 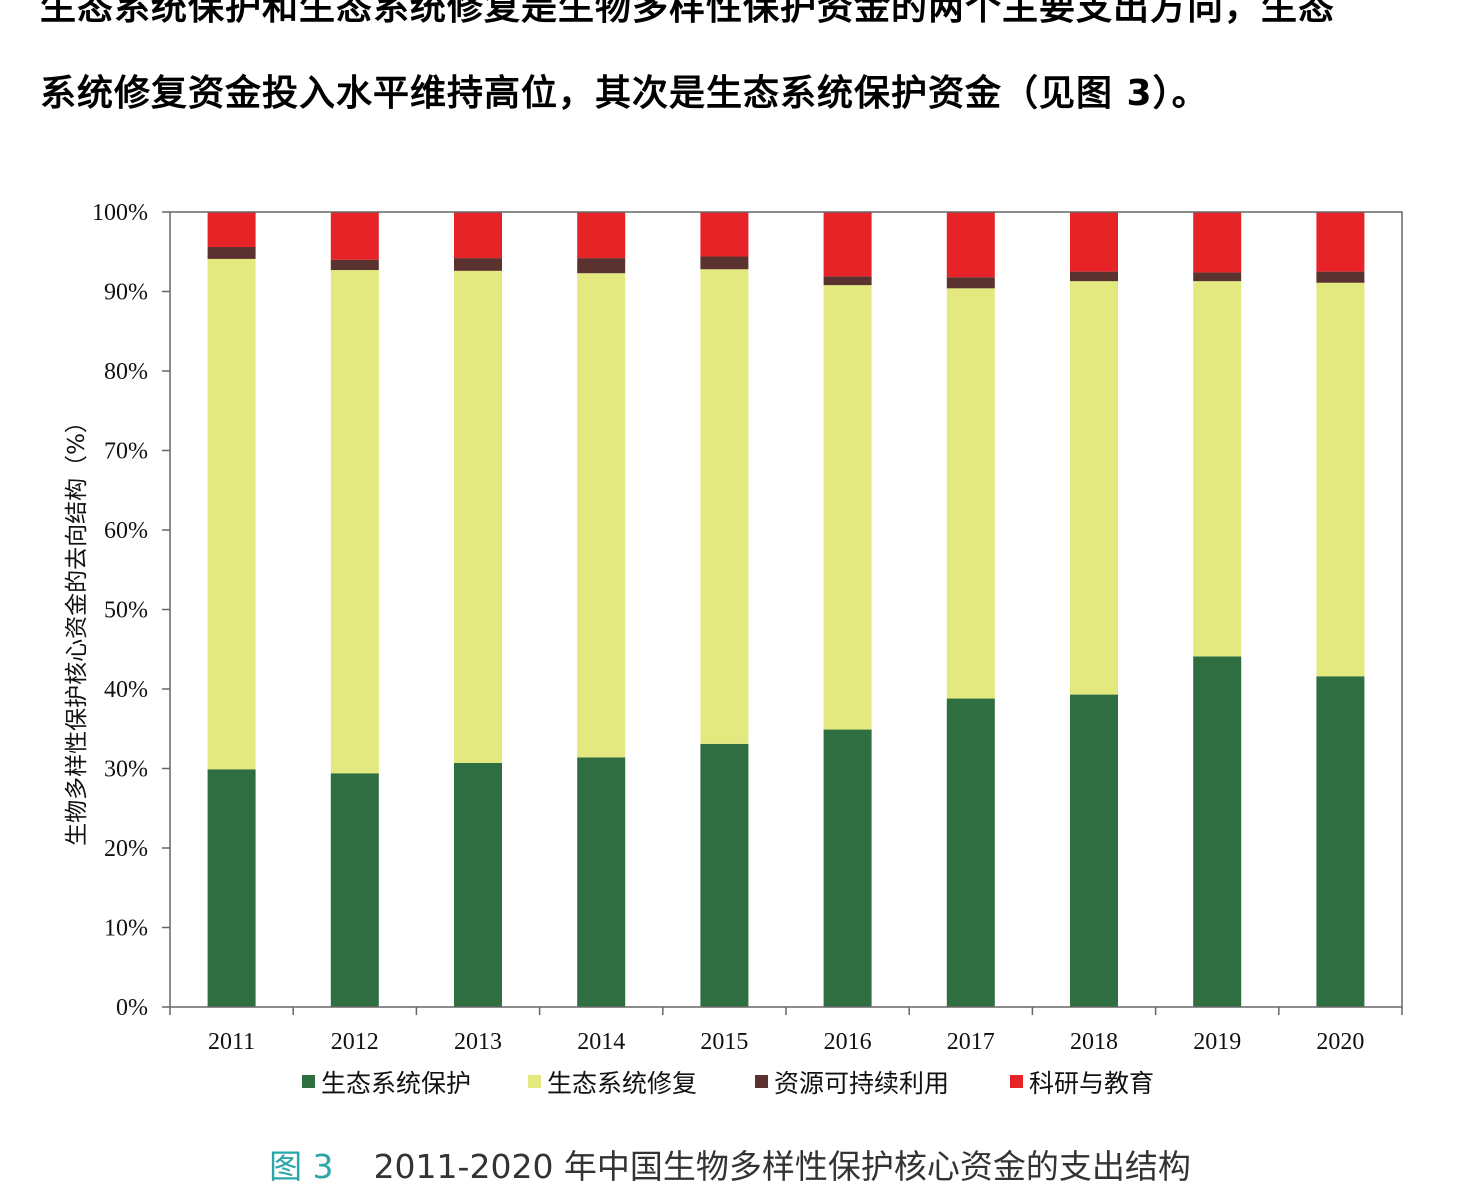 I want to click on y-tick-label-80pct: 80%, so click(x=126, y=372).